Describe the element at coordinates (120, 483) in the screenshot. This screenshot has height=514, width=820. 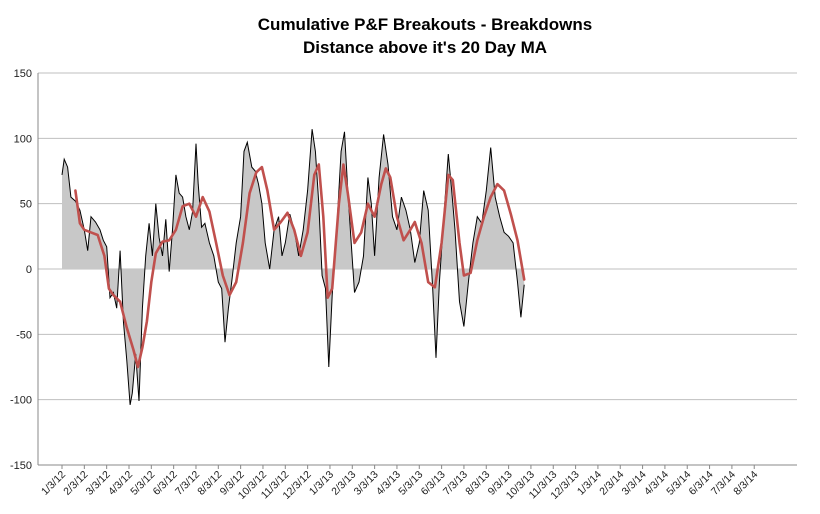
I see `x-tick-label: 4/3/12` at that location.